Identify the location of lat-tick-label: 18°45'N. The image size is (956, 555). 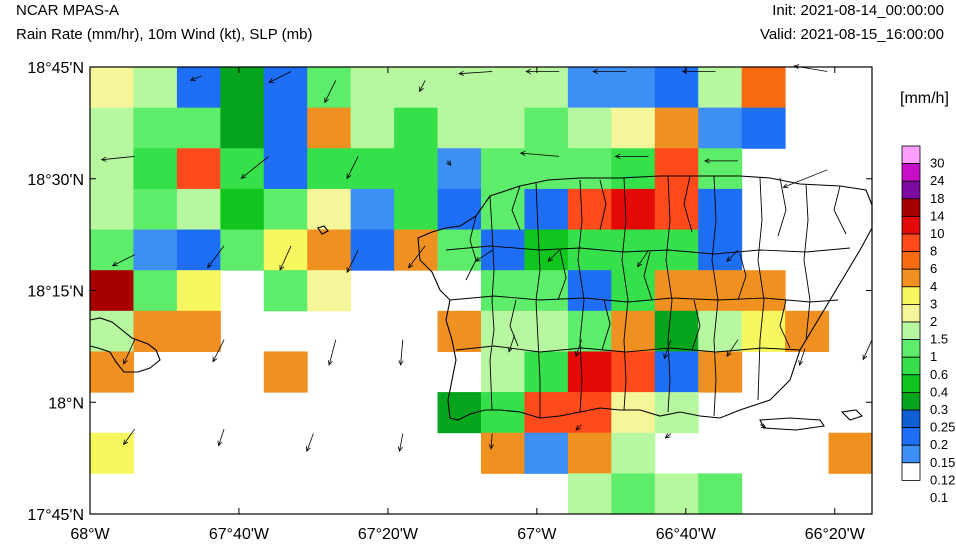
(55, 68).